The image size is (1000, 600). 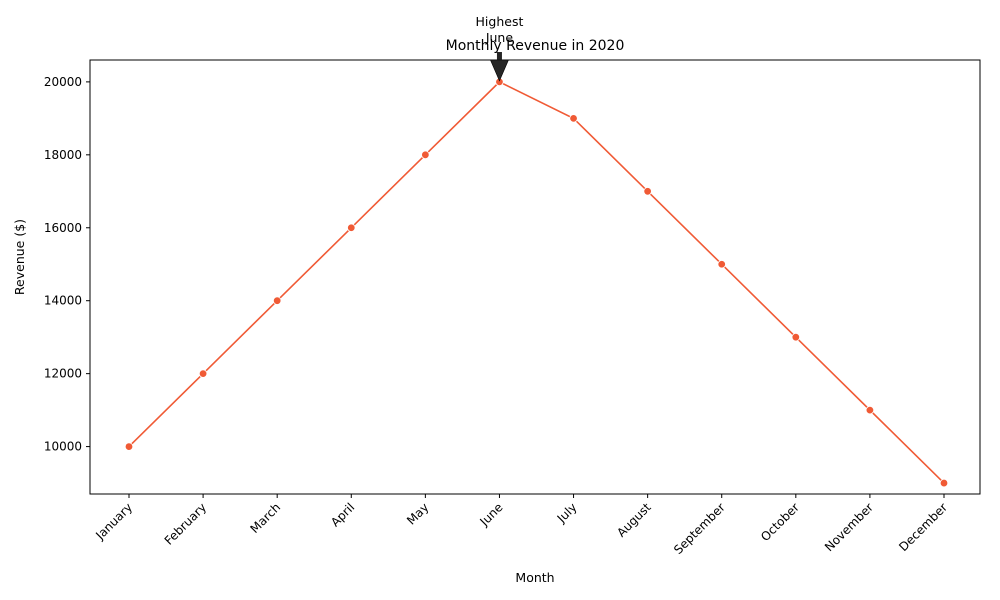 What do you see at coordinates (417, 513) in the screenshot?
I see `x-tick-label: May` at bounding box center [417, 513].